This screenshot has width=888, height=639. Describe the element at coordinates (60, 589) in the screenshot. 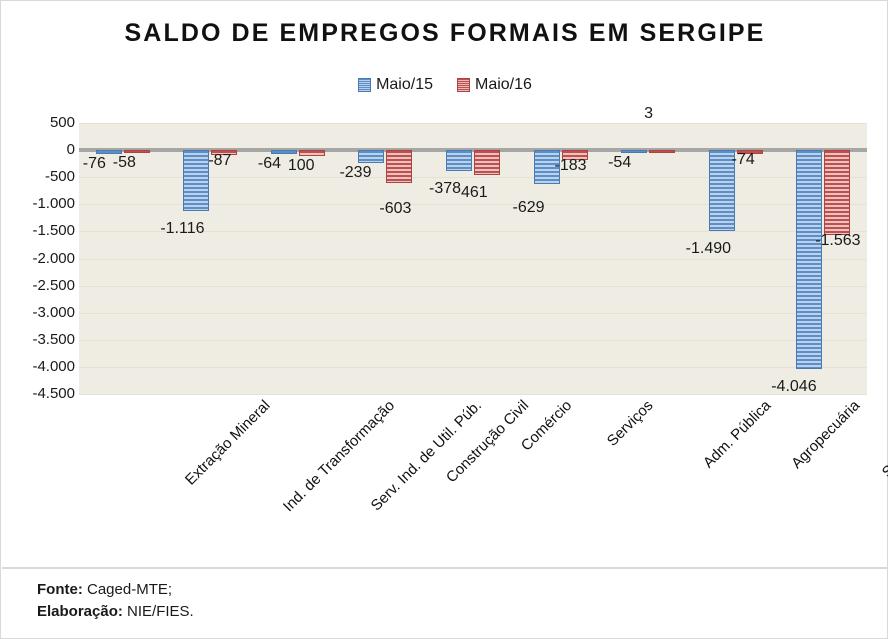

I see `footer-source-label: Fonte:` at that location.